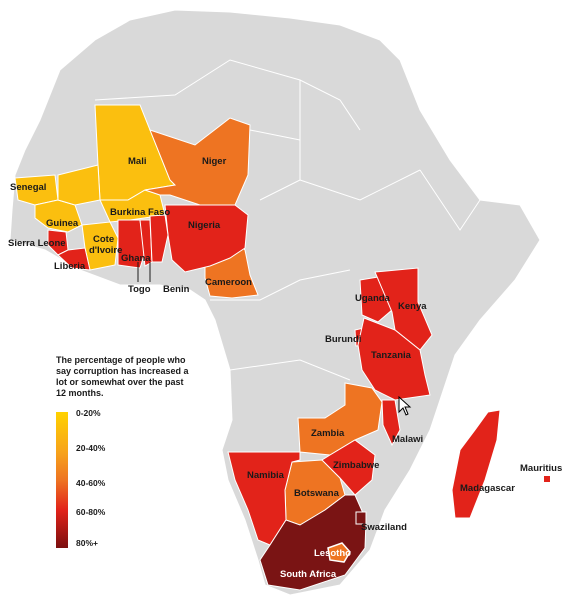 This screenshot has height=600, width=567. Describe the element at coordinates (91, 483) in the screenshot. I see `legend-tick-40-60: 40-60%` at that location.